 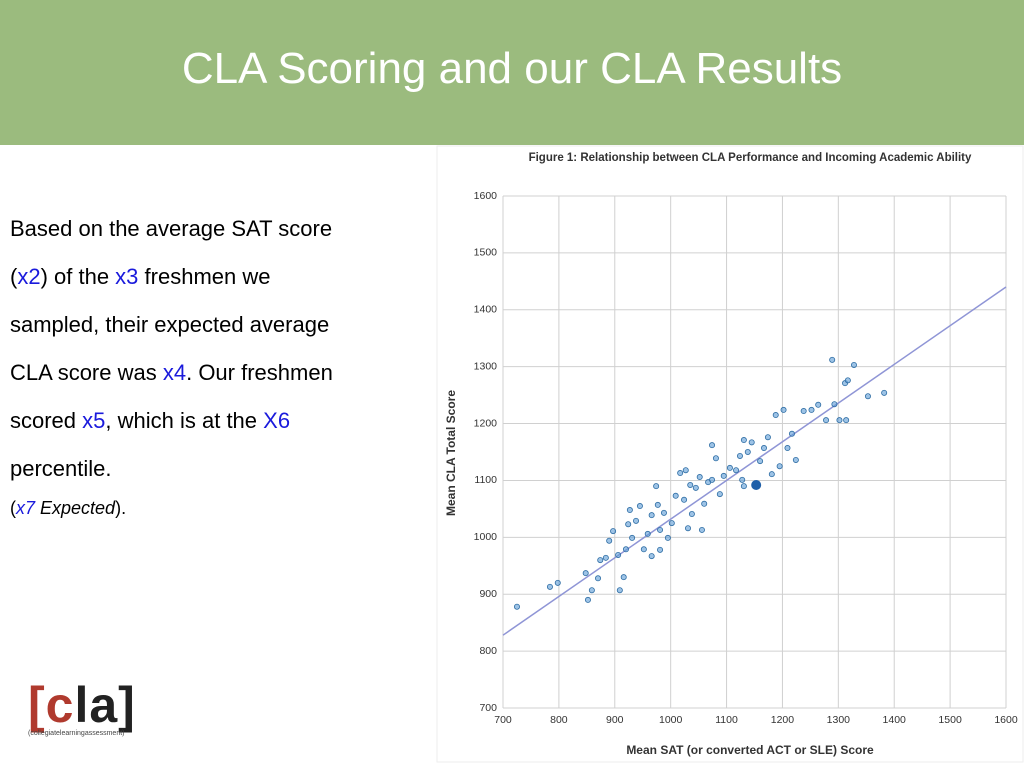 What do you see at coordinates (488, 651) in the screenshot?
I see `y-tick-label: 800` at bounding box center [488, 651].